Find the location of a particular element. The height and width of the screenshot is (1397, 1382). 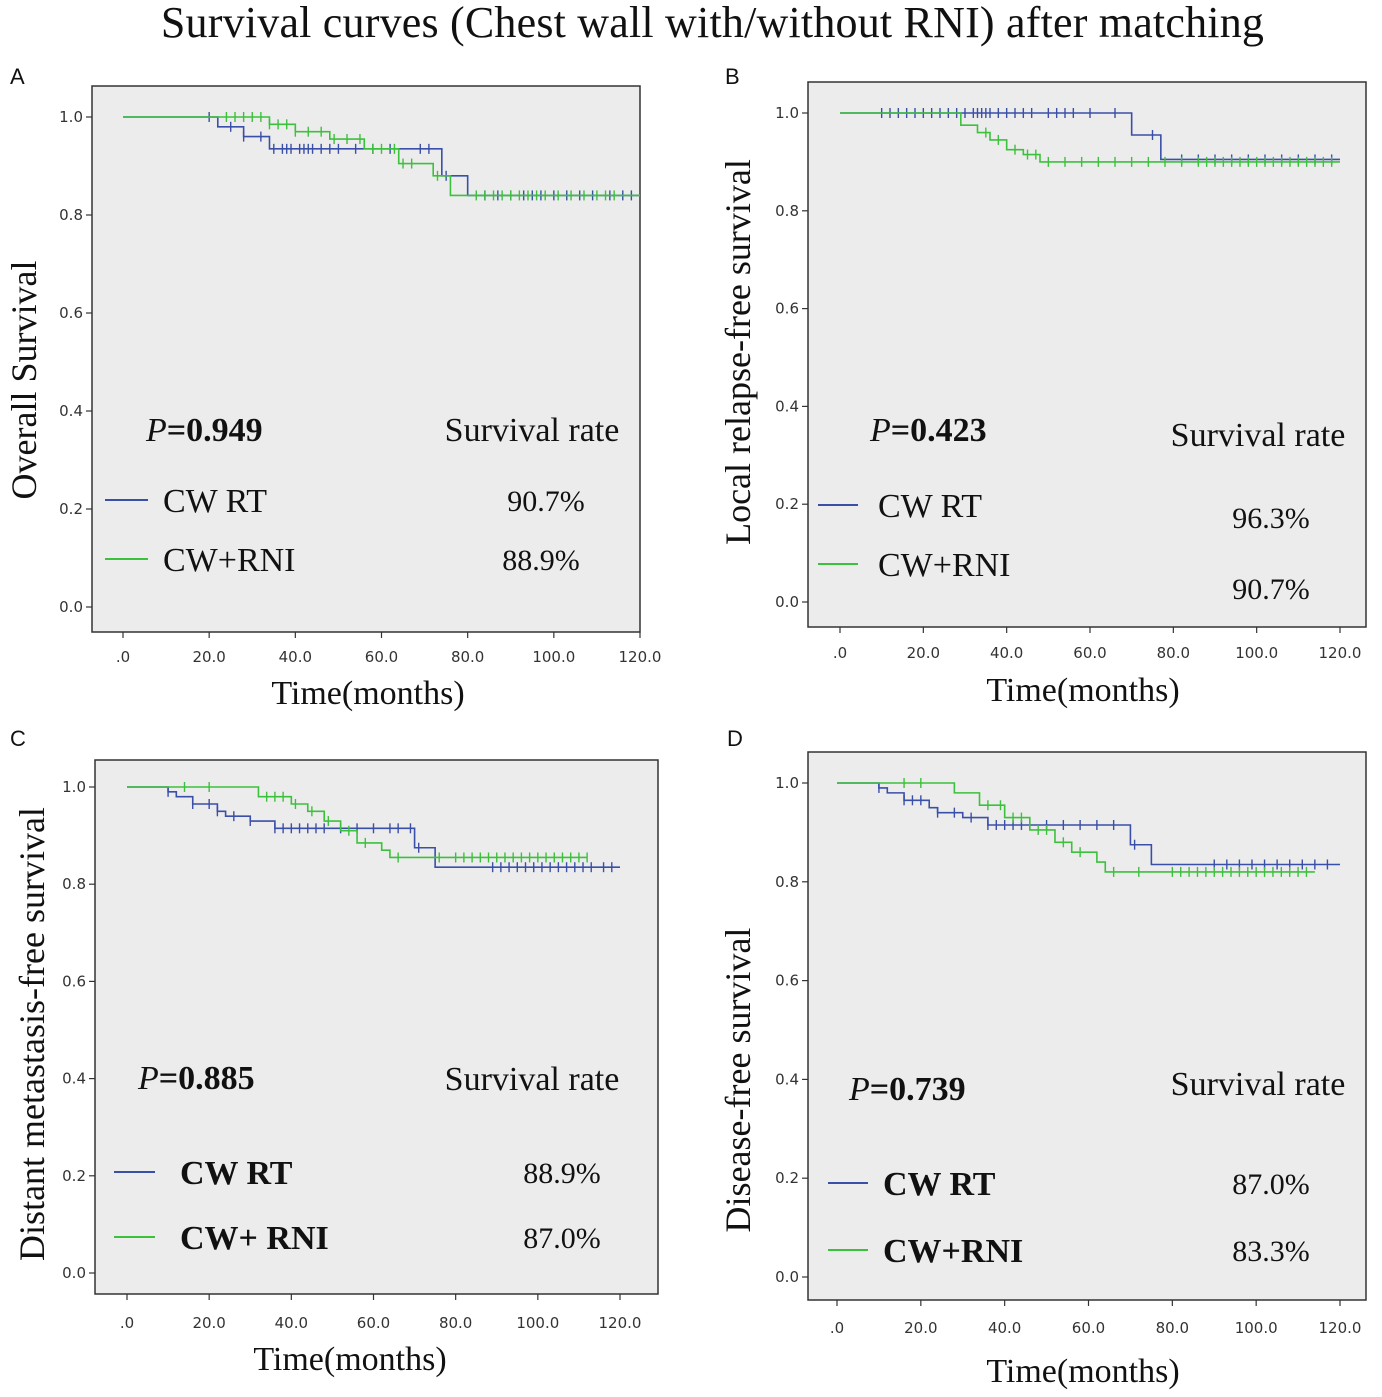

series-line-cw_rt-a is located at coordinates (381, 156).